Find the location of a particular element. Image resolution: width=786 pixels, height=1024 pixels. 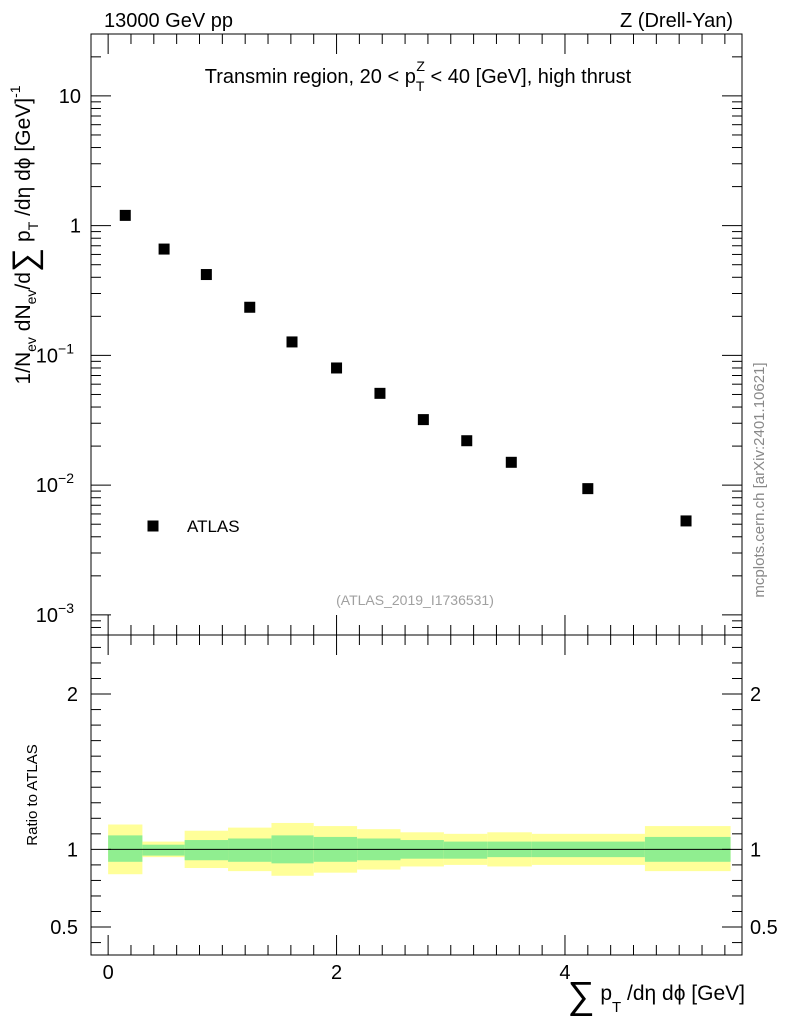

ratio-y-tick-label-right: 1 is located at coordinates (755, 850).